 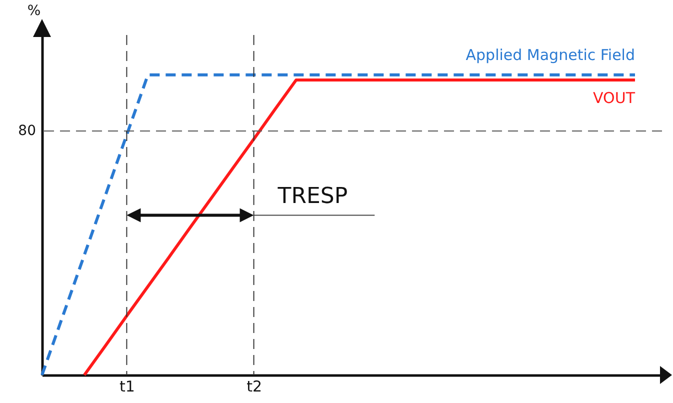 What do you see at coordinates (127, 387) in the screenshot?
I see `x-tick-label: t1` at bounding box center [127, 387].